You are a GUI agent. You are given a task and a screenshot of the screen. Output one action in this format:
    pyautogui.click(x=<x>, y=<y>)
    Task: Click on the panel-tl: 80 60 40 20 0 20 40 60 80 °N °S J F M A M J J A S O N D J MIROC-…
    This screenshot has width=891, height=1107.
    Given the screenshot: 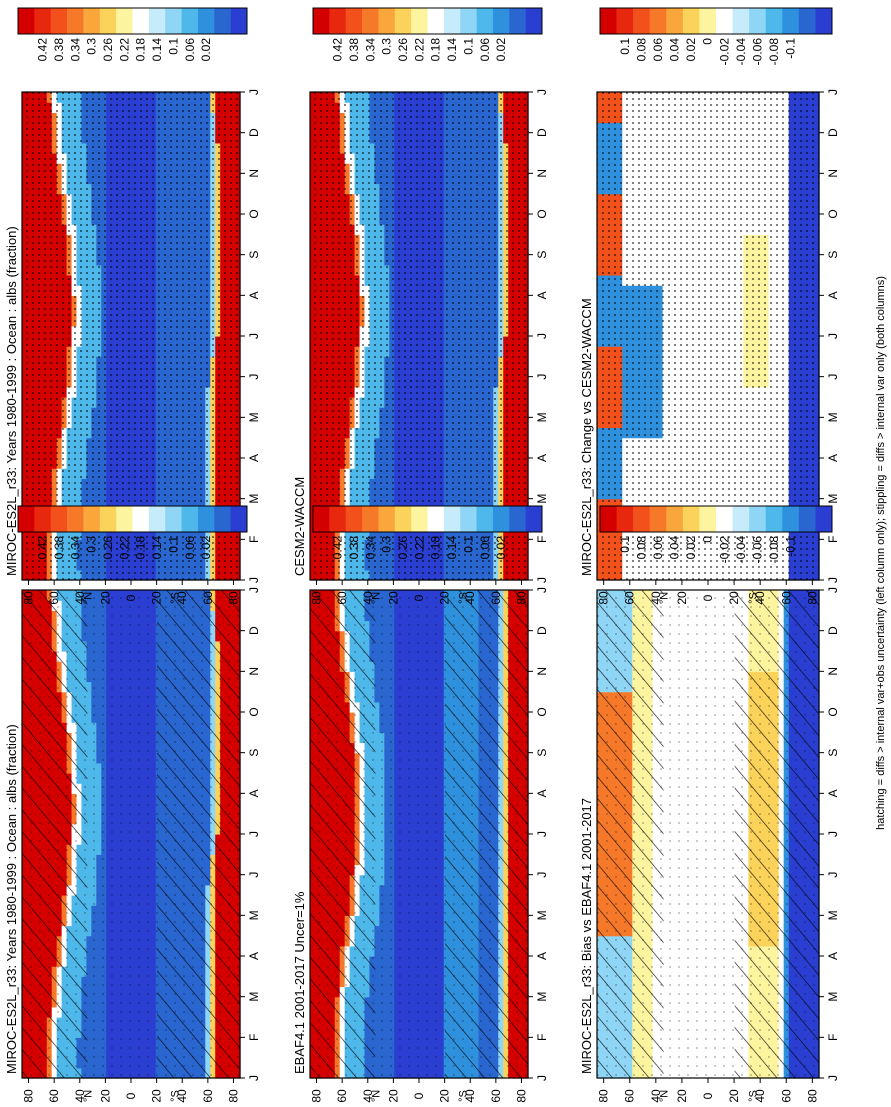 What is the action you would take?
    pyautogui.click(x=132, y=845)
    